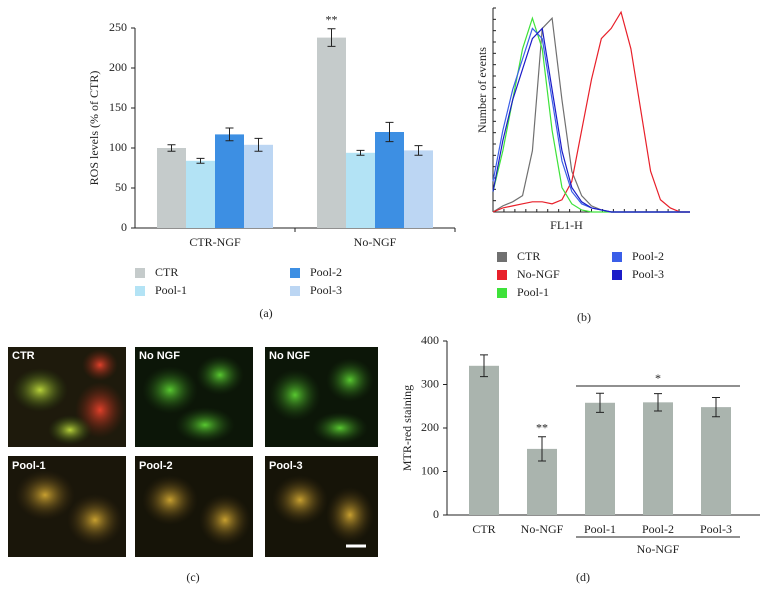  What do you see at coordinates (716, 529) in the screenshot?
I see `x-tick-label: Pool-3` at bounding box center [716, 529].